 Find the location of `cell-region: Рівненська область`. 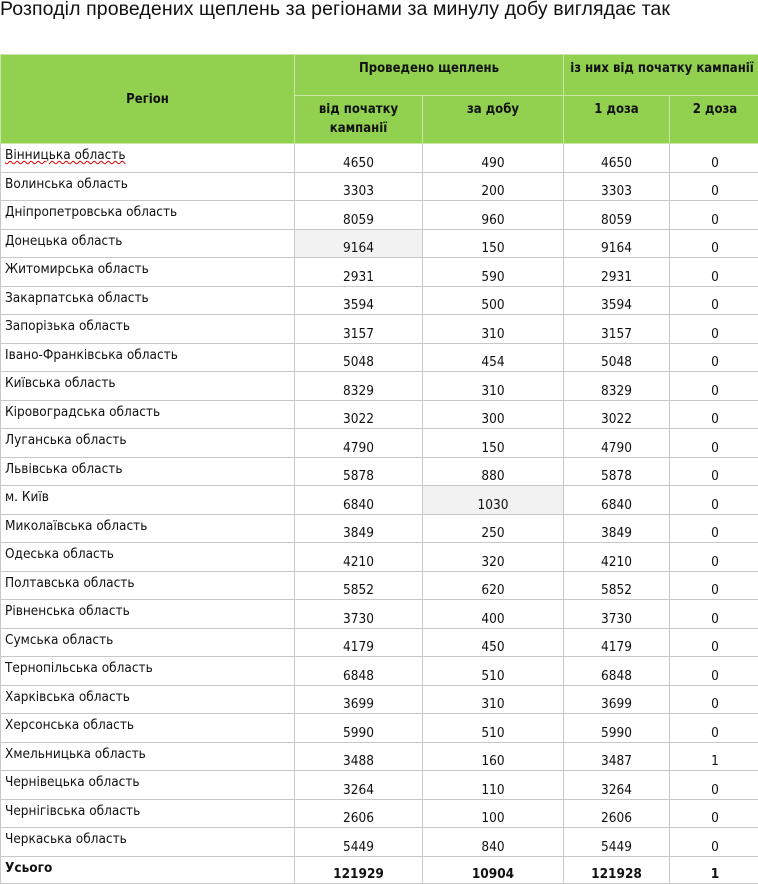

cell-region: Рівненська область is located at coordinates (148, 614).